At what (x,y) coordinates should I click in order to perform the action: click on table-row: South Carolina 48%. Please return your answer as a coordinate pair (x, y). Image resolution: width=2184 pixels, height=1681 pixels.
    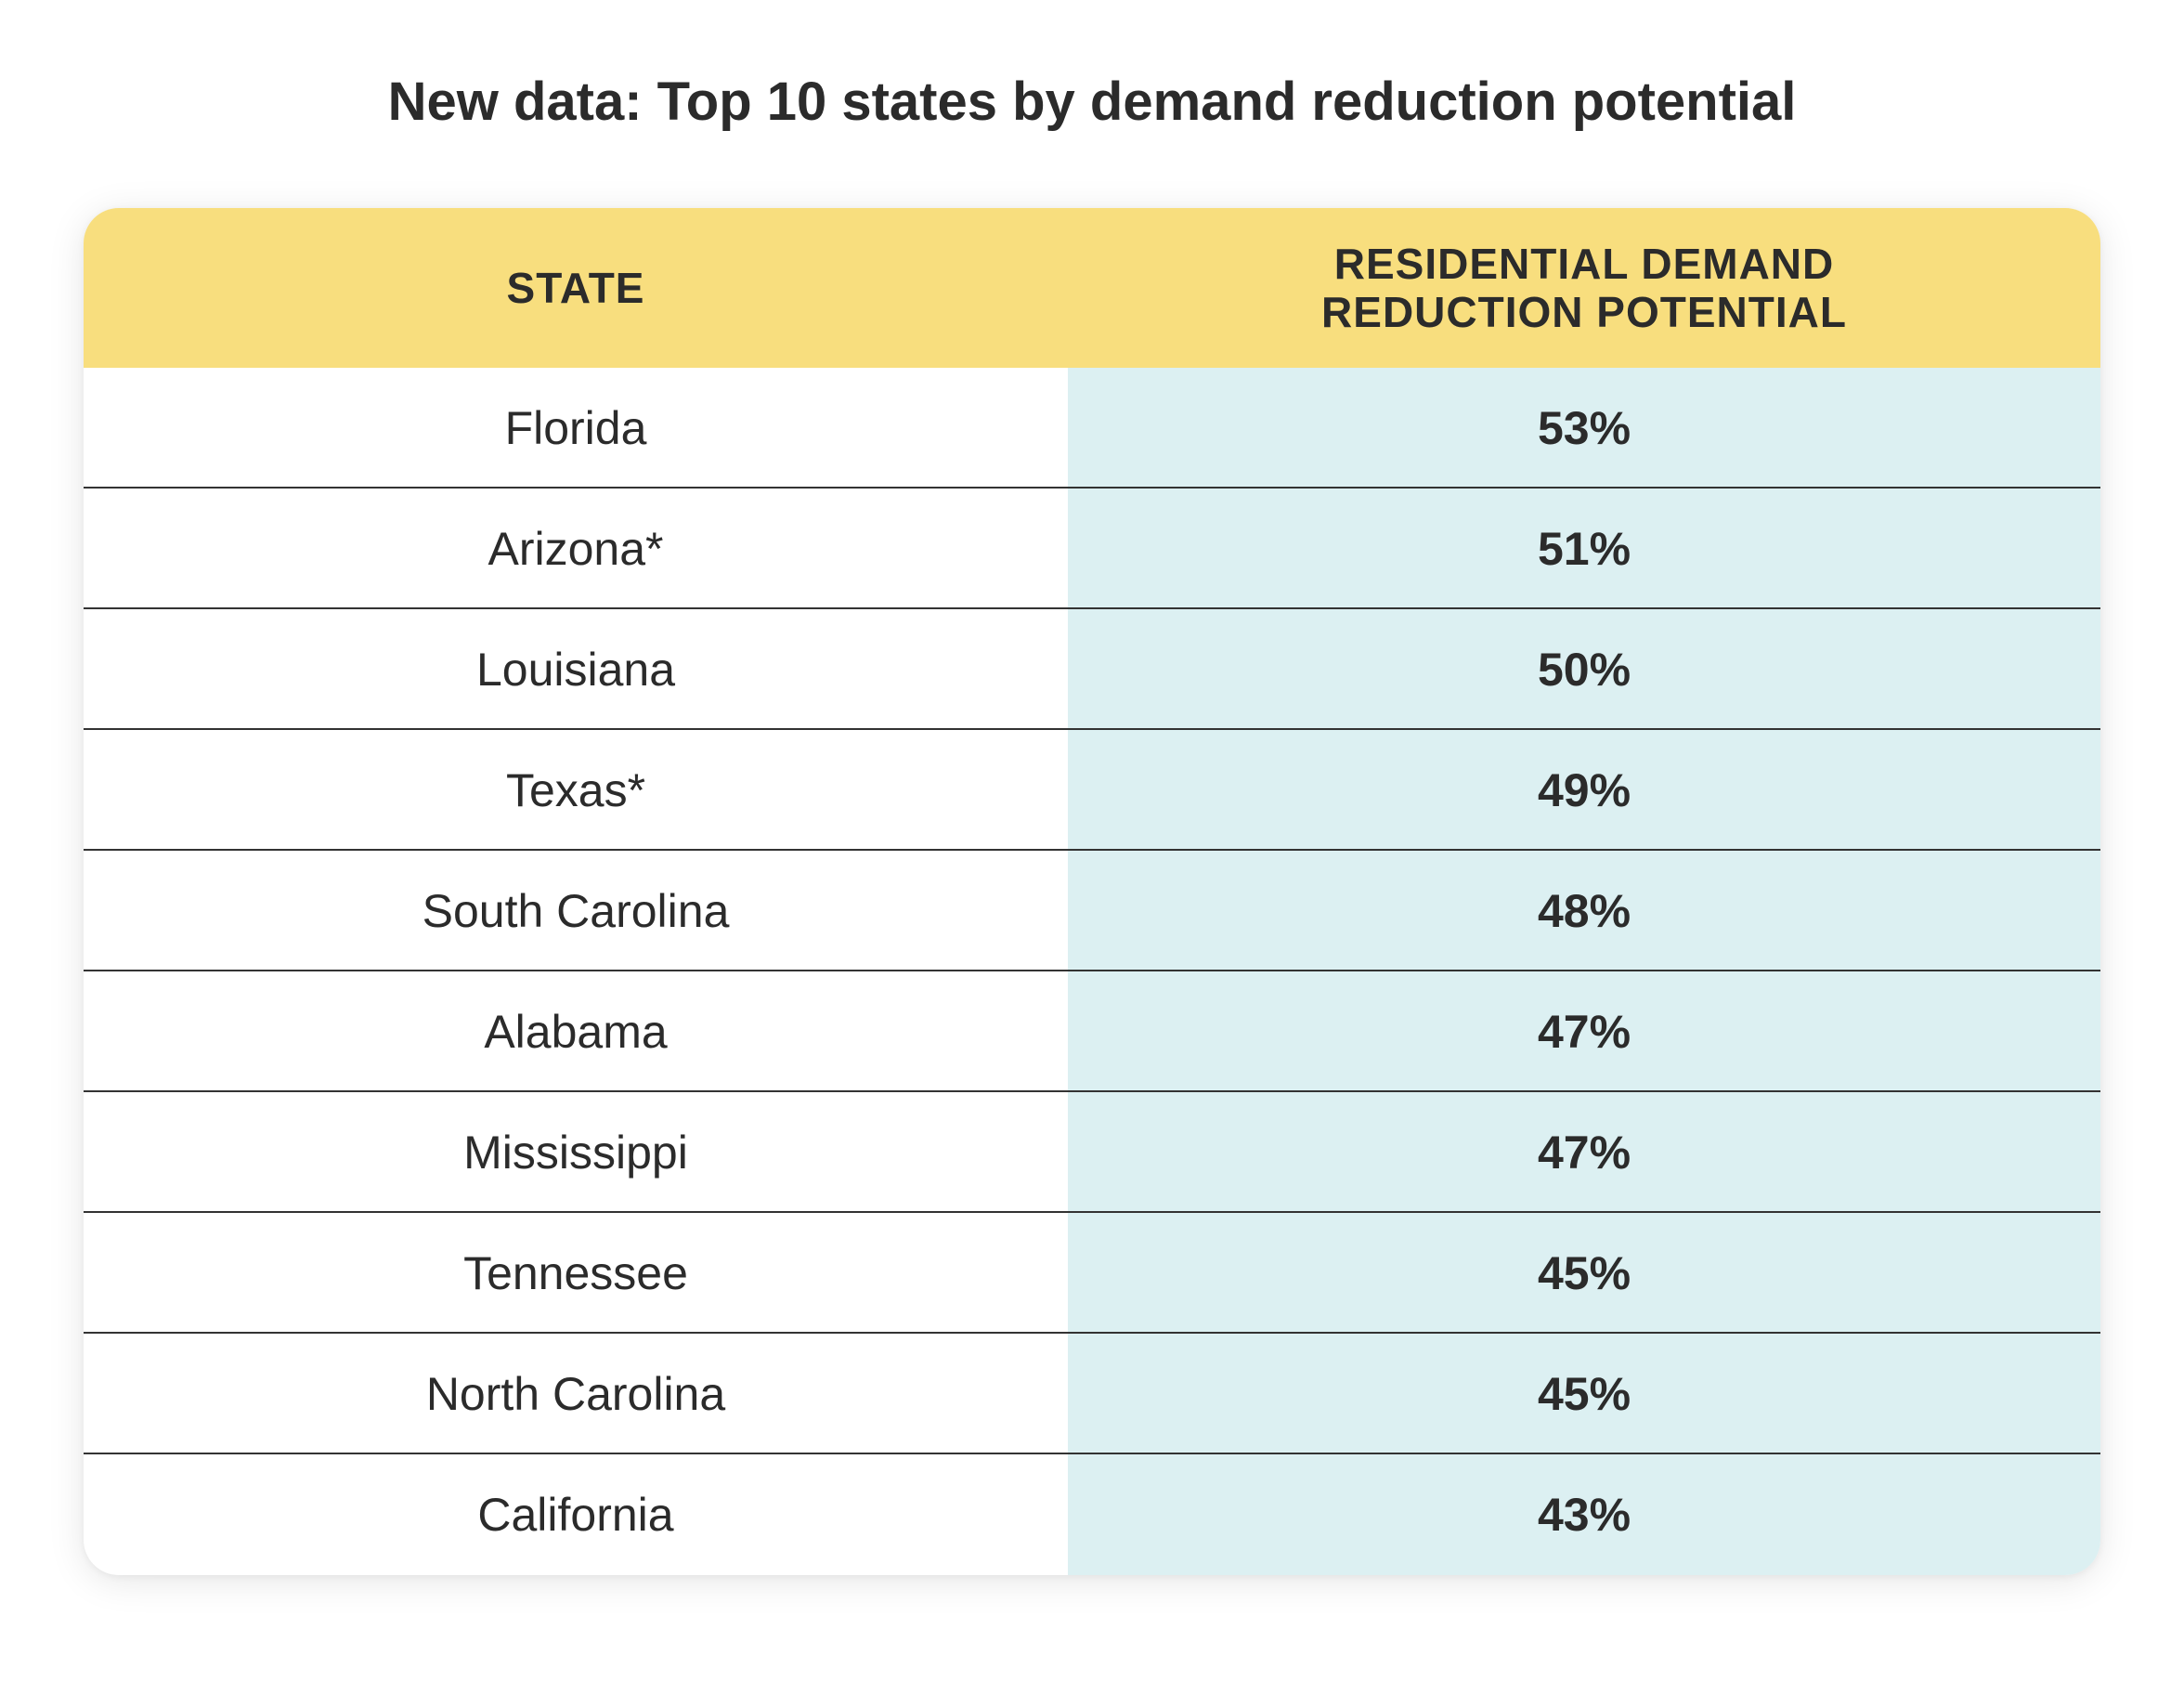
    Looking at the image, I should click on (1092, 911).